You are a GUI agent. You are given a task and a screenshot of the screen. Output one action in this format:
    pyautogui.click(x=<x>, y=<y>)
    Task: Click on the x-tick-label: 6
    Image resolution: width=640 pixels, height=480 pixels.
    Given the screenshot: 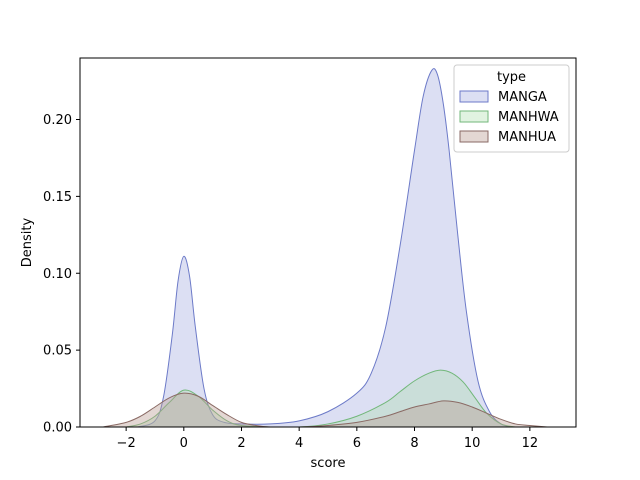 What is the action you would take?
    pyautogui.click(x=357, y=443)
    